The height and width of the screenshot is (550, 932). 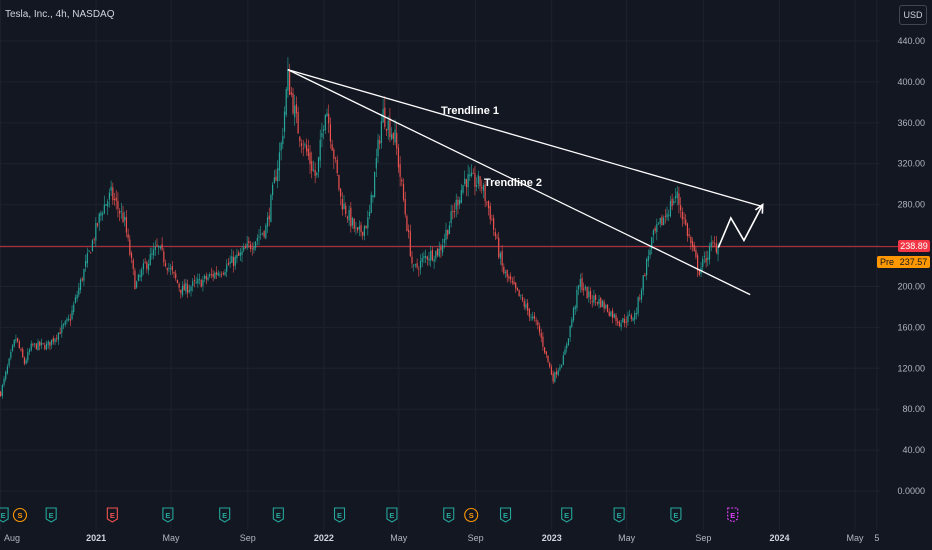 I want to click on projection-arrow-path, so click(x=740, y=226).